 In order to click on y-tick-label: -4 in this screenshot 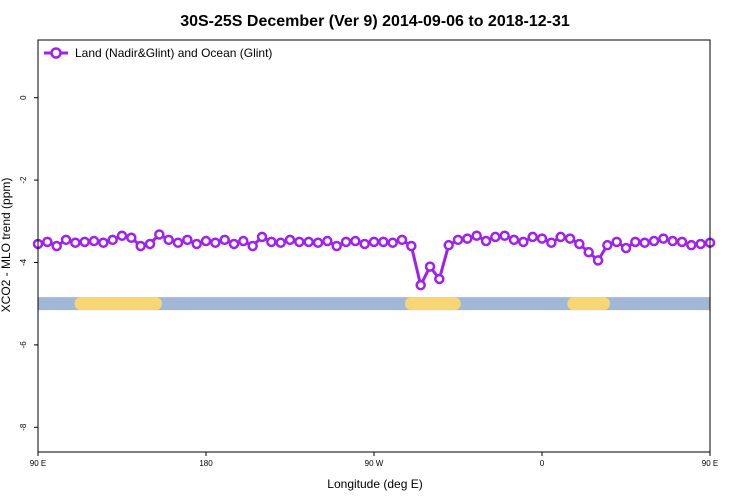, I will do `click(23, 262)`.